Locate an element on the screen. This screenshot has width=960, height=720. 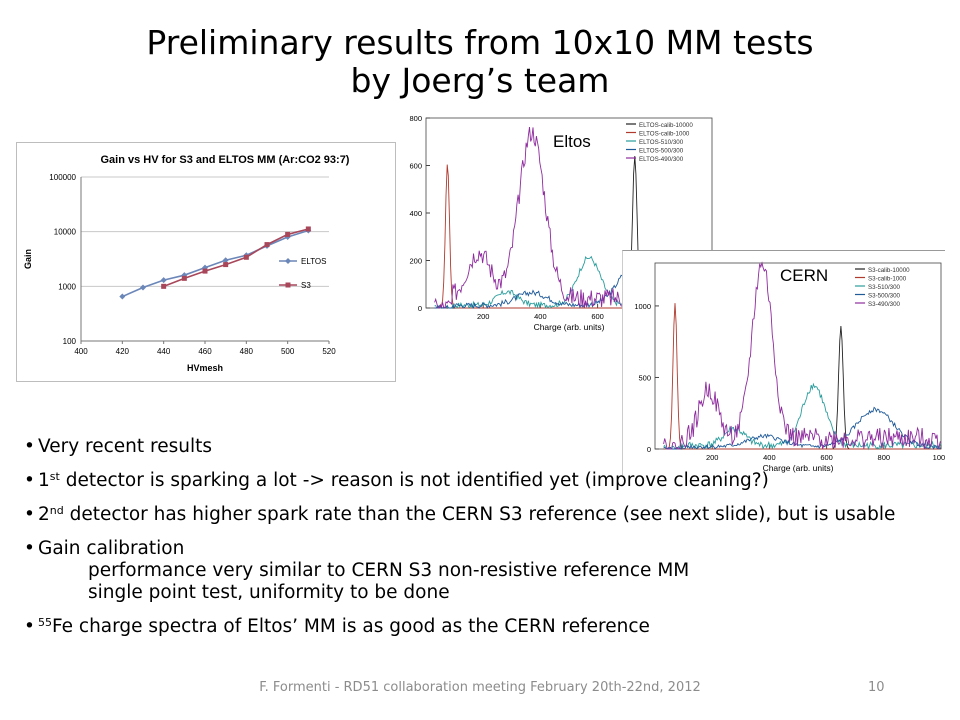
x-tick-label: 460 is located at coordinates (205, 351).